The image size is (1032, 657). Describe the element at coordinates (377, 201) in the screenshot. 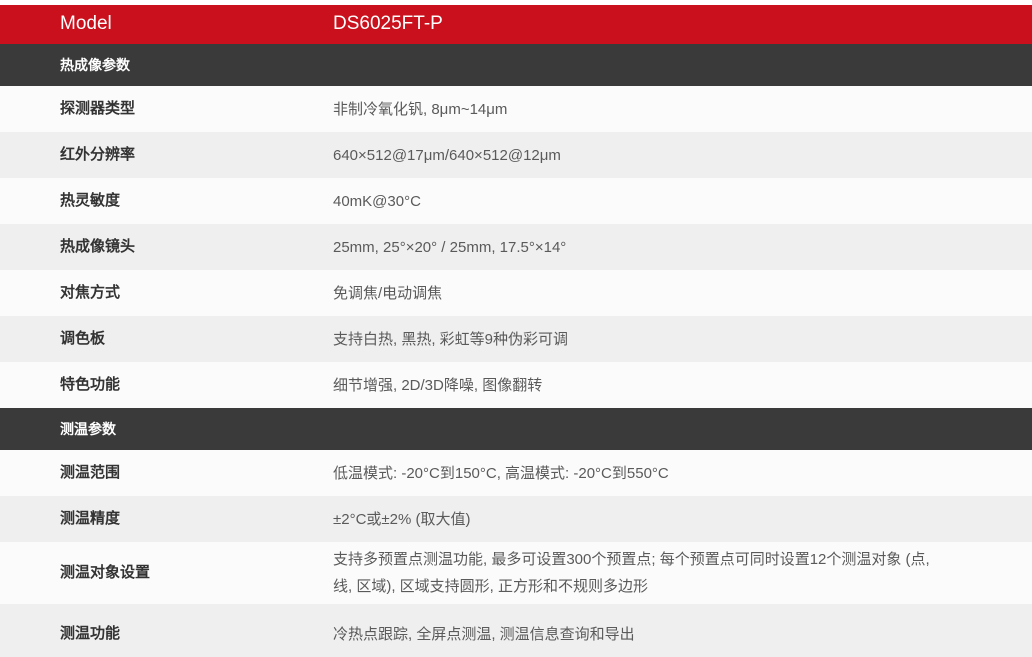

I see `spec-value: 40mK@30°C` at that location.